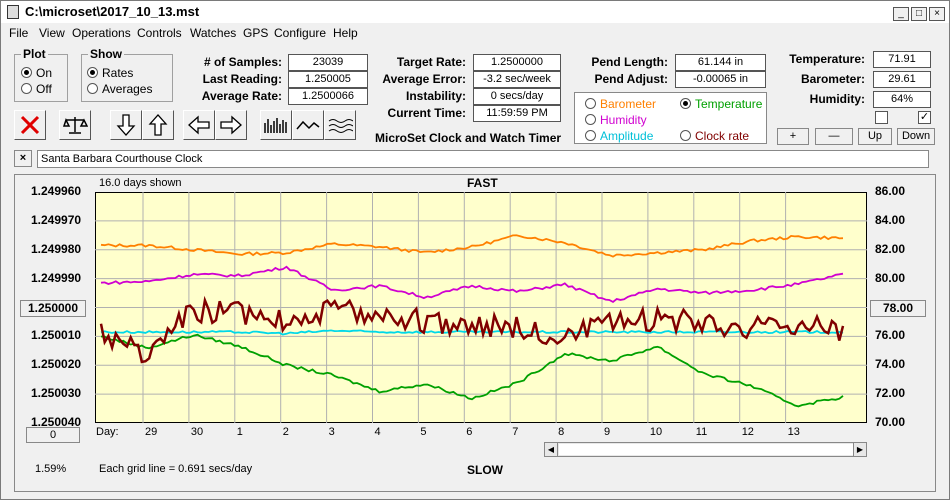  I want to click on instability-value: 0 secs/day, so click(517, 96).